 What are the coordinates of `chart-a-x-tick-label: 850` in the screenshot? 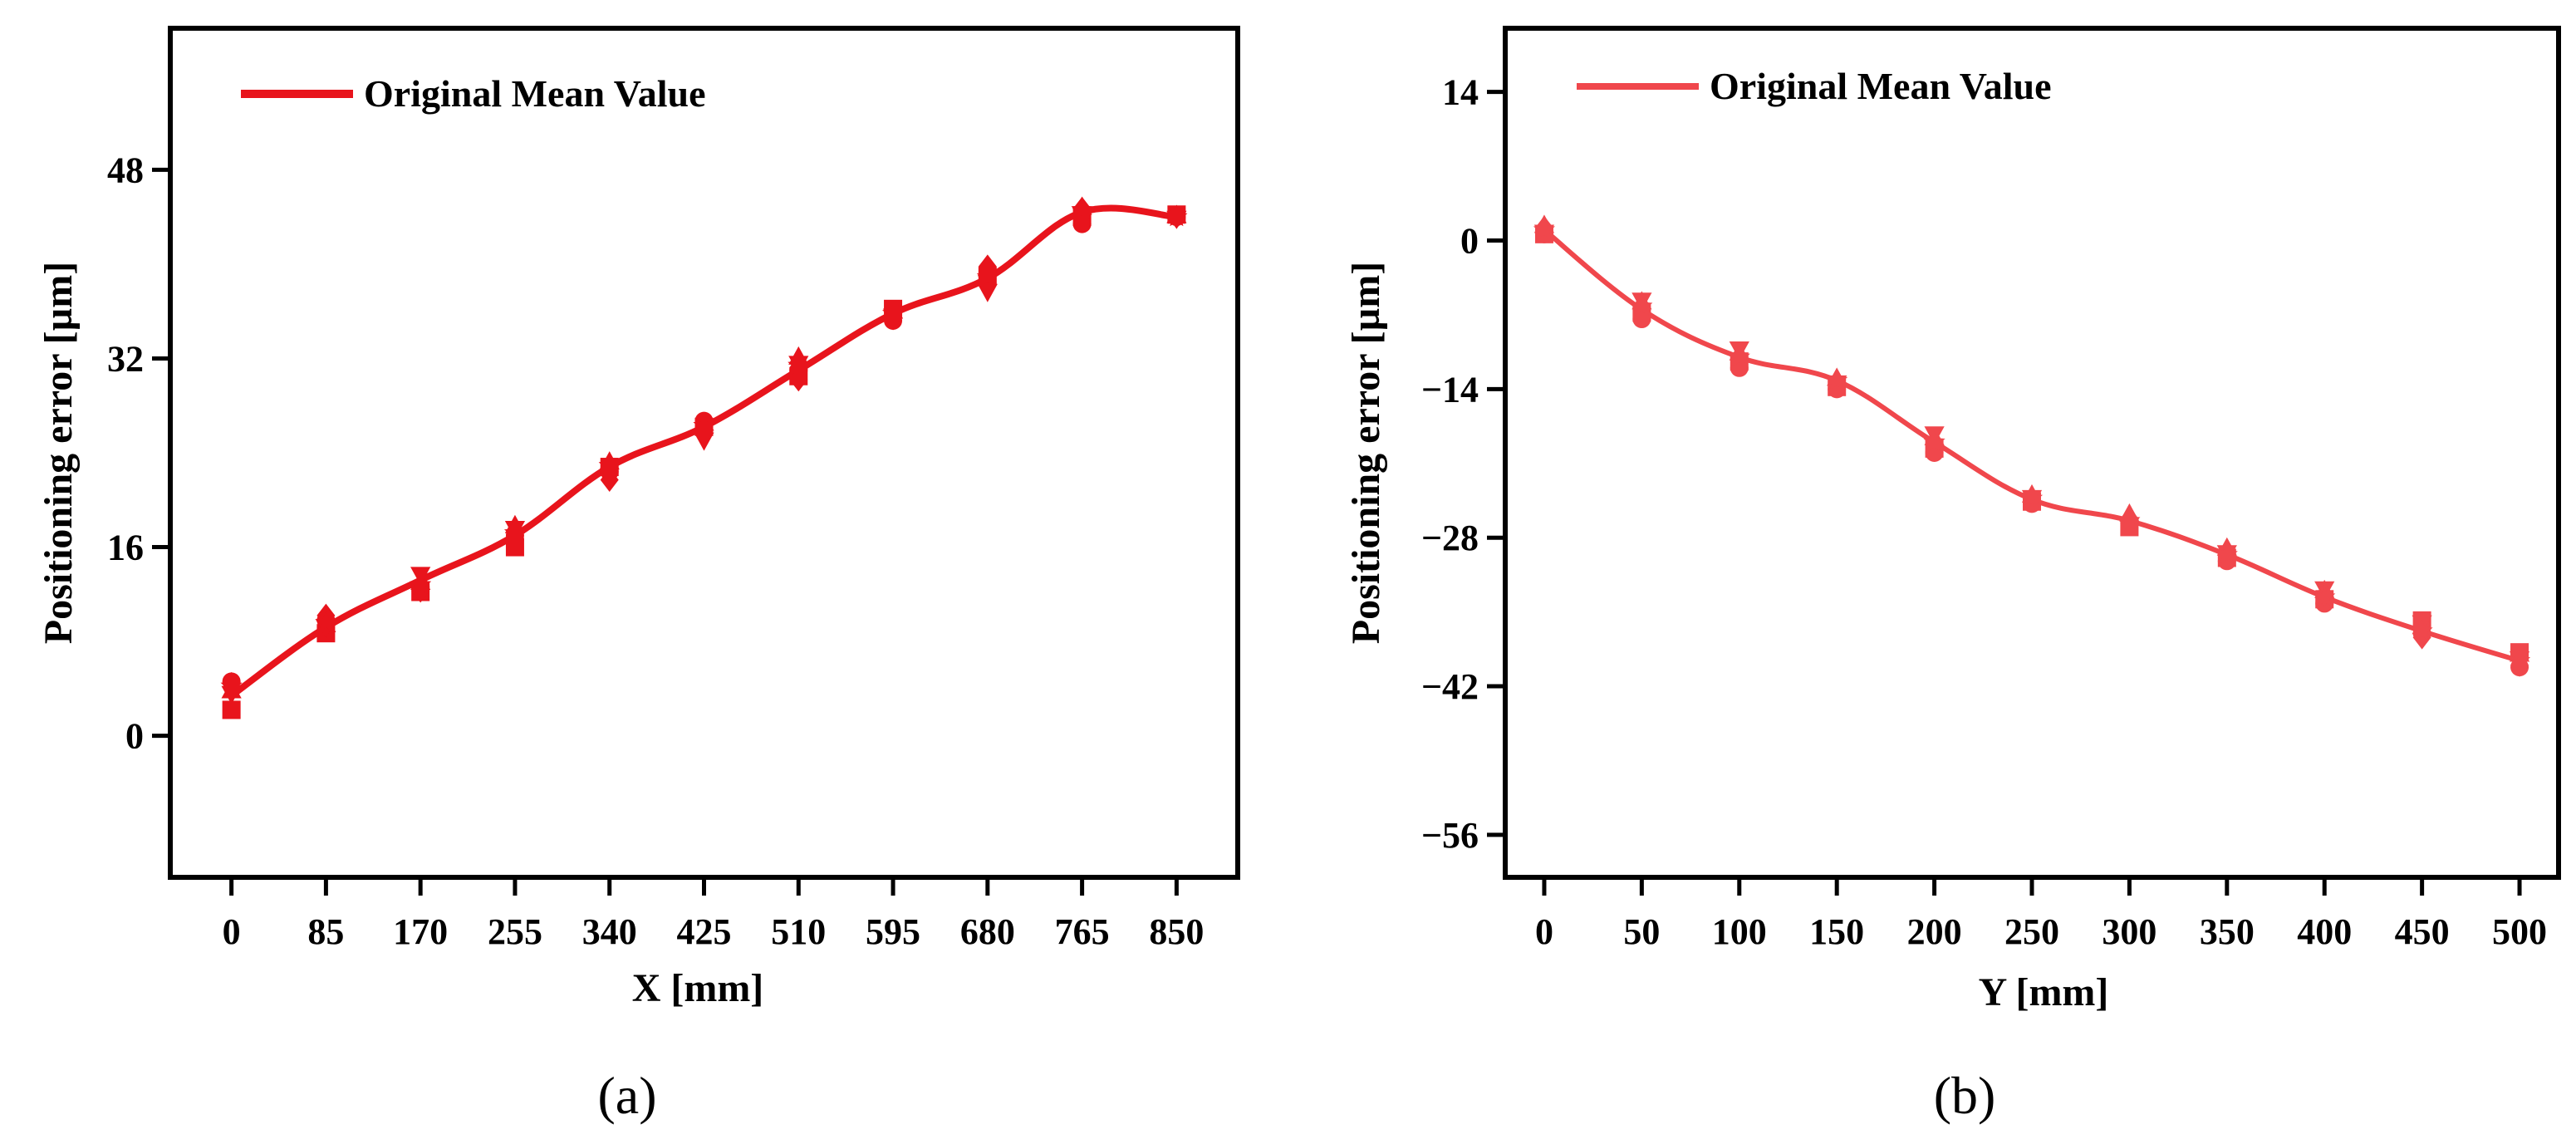 It's located at (1176, 931).